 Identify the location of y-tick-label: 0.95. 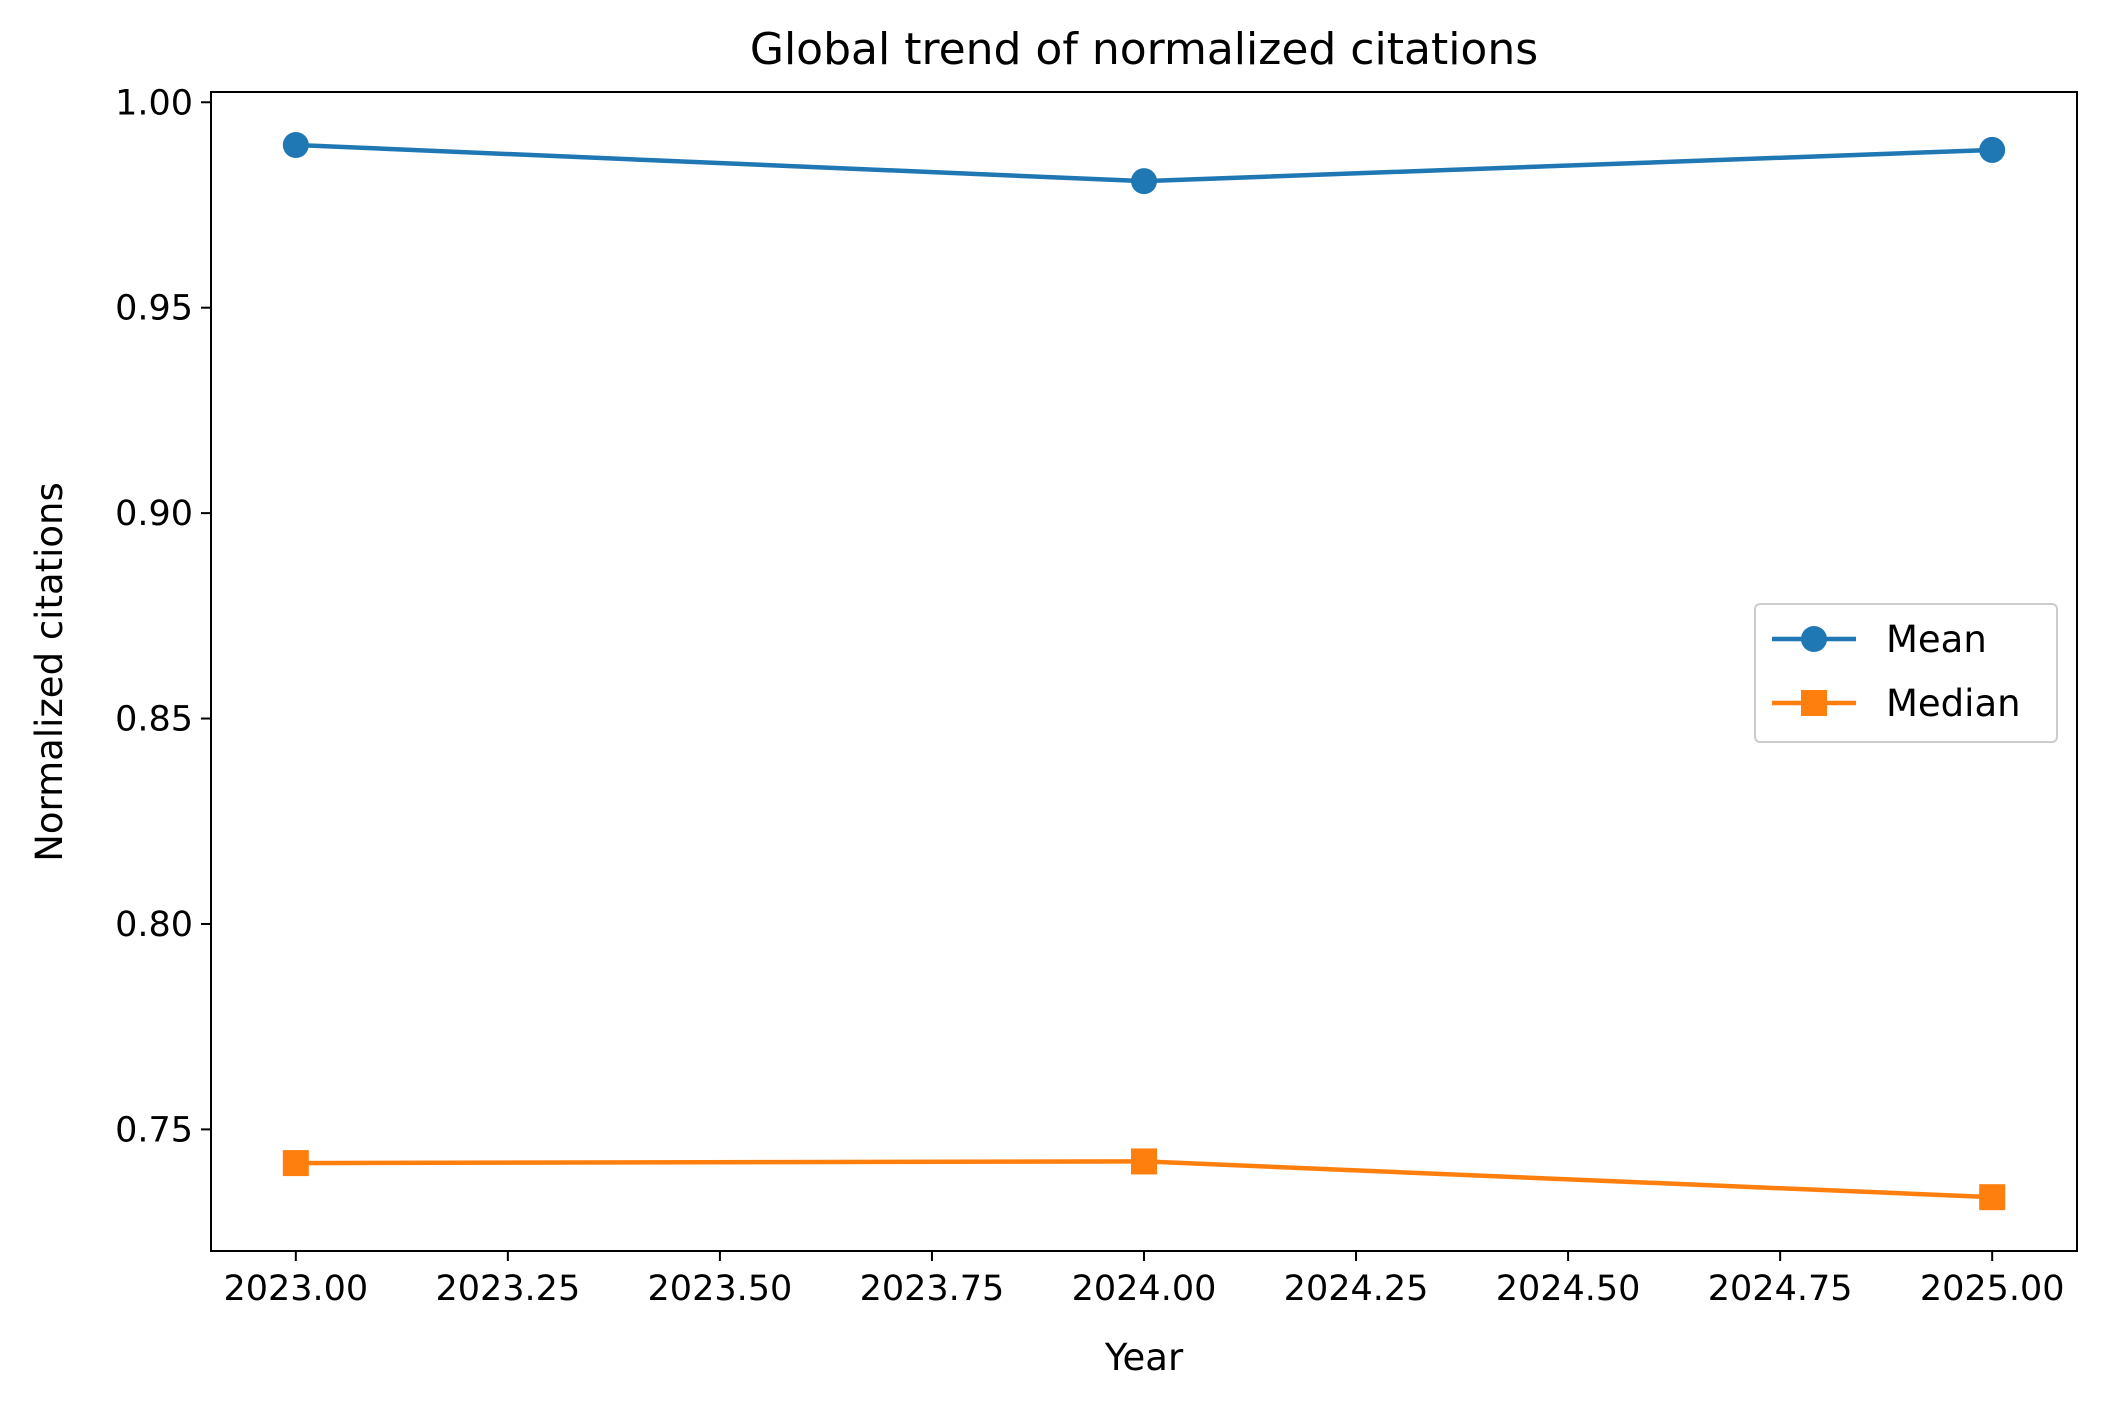
(154, 309).